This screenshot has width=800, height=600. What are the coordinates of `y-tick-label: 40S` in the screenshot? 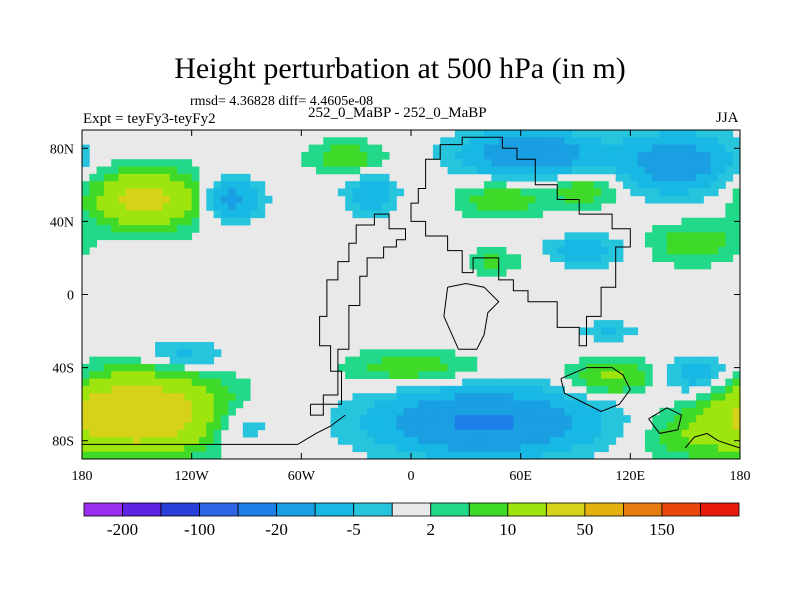 It's located at (63, 369).